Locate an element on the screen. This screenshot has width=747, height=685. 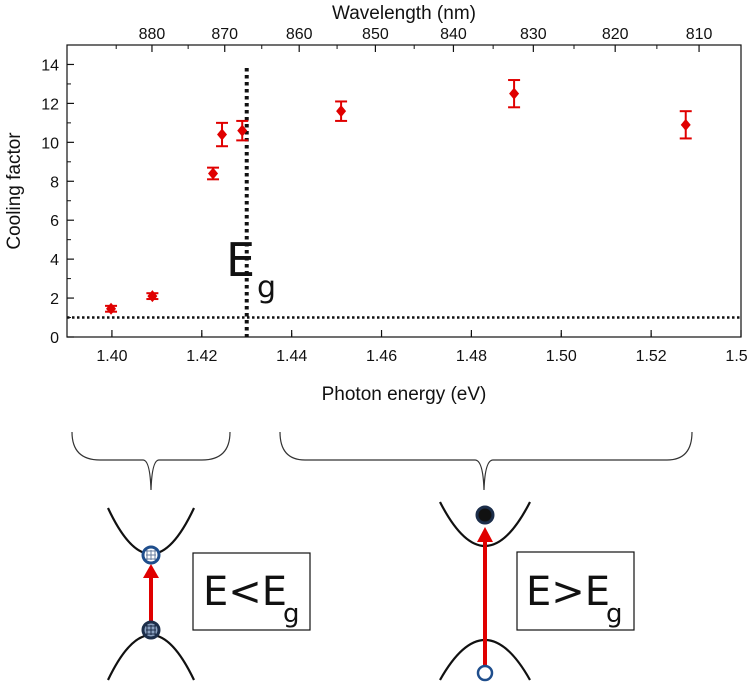
impurity-state-lower-hatch is located at coordinates (151, 630).